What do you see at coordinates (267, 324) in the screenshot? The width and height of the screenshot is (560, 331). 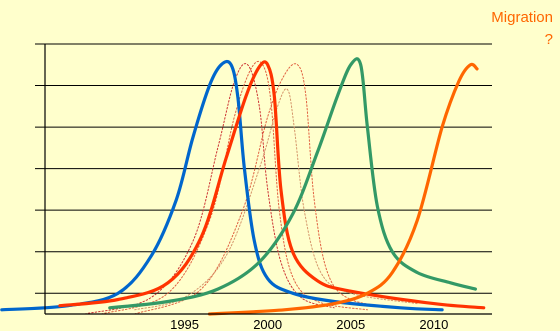 I see `x-tick-label-1: 2000` at bounding box center [267, 324].